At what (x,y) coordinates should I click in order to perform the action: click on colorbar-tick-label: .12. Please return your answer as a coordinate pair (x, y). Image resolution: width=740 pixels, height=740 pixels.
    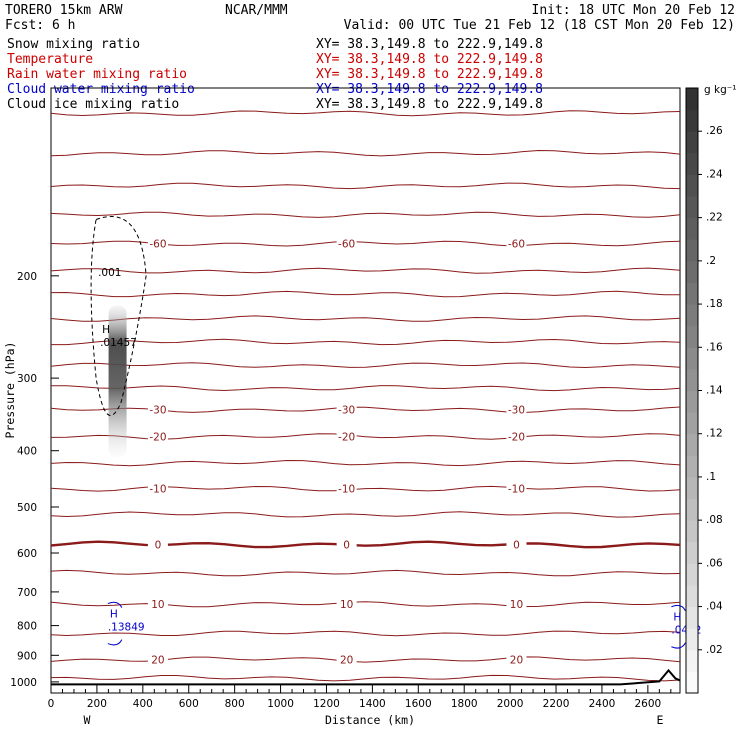
    Looking at the image, I should click on (714, 434).